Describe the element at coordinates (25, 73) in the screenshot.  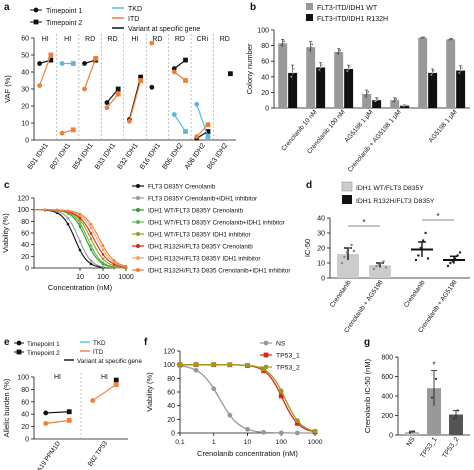
I see `y-tick-label: 40` at that location.